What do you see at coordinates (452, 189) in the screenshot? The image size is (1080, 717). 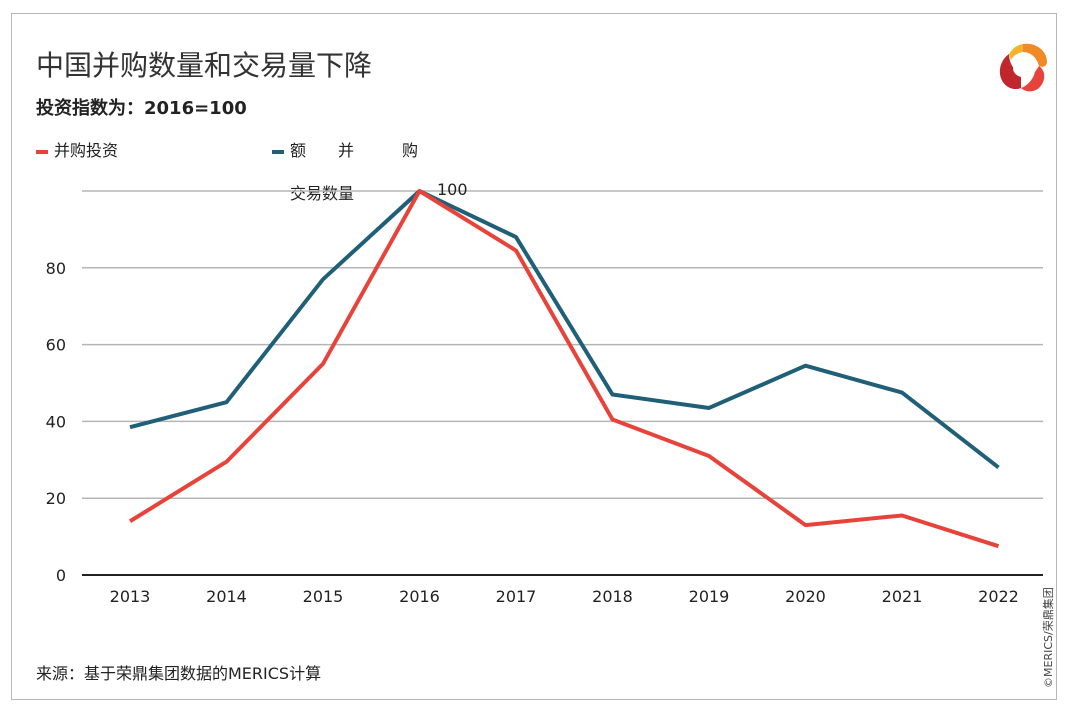 I see `y-tick-label: 100` at bounding box center [452, 189].